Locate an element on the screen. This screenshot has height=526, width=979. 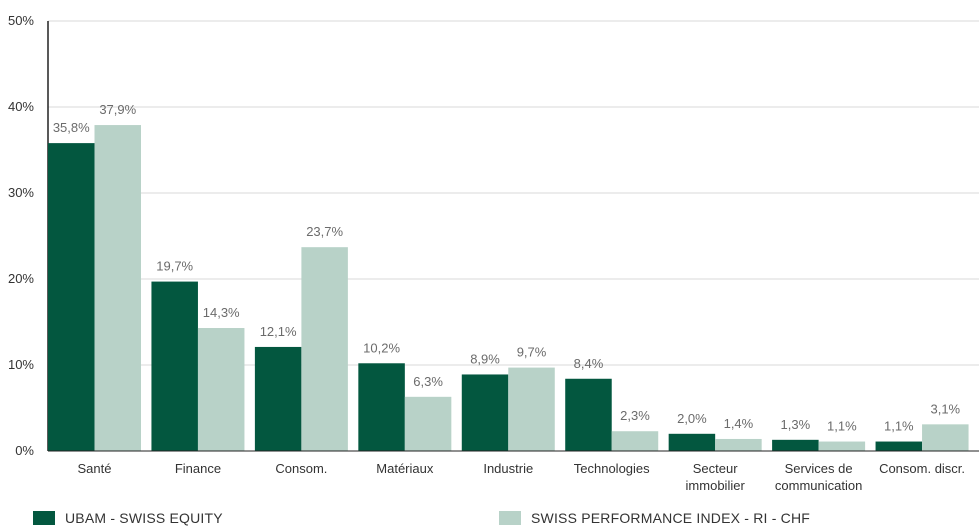
data-label: 14,3% is located at coordinates (221, 312).